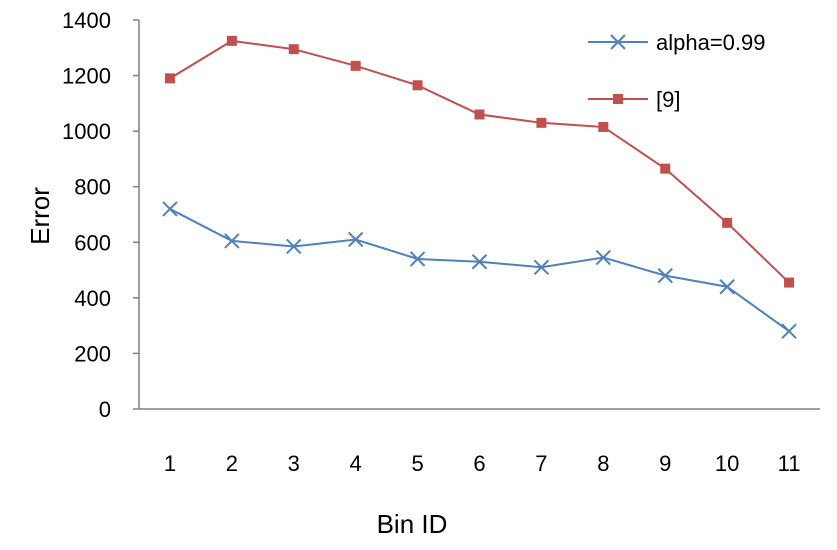 This screenshot has height=550, width=837. What do you see at coordinates (86, 131) in the screenshot?
I see `y-tick-label: 1000` at bounding box center [86, 131].